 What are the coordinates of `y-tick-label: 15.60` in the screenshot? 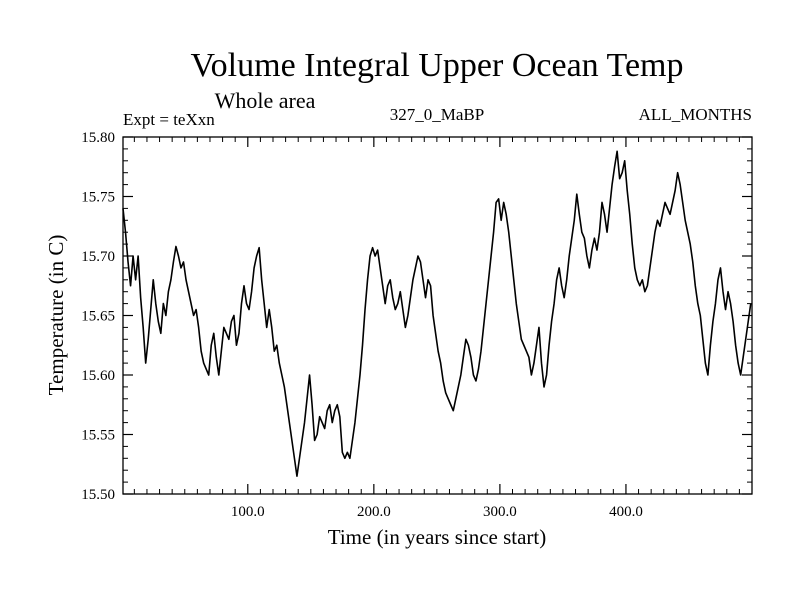 It's located at (98, 376).